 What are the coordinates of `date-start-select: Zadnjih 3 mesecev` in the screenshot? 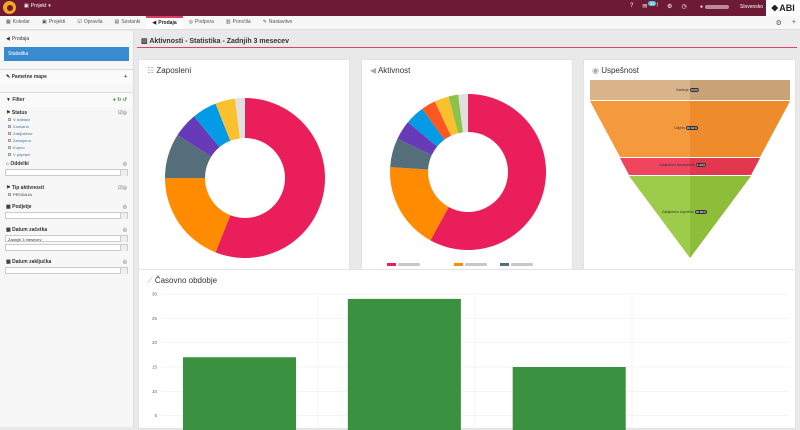 It's located at (66, 238).